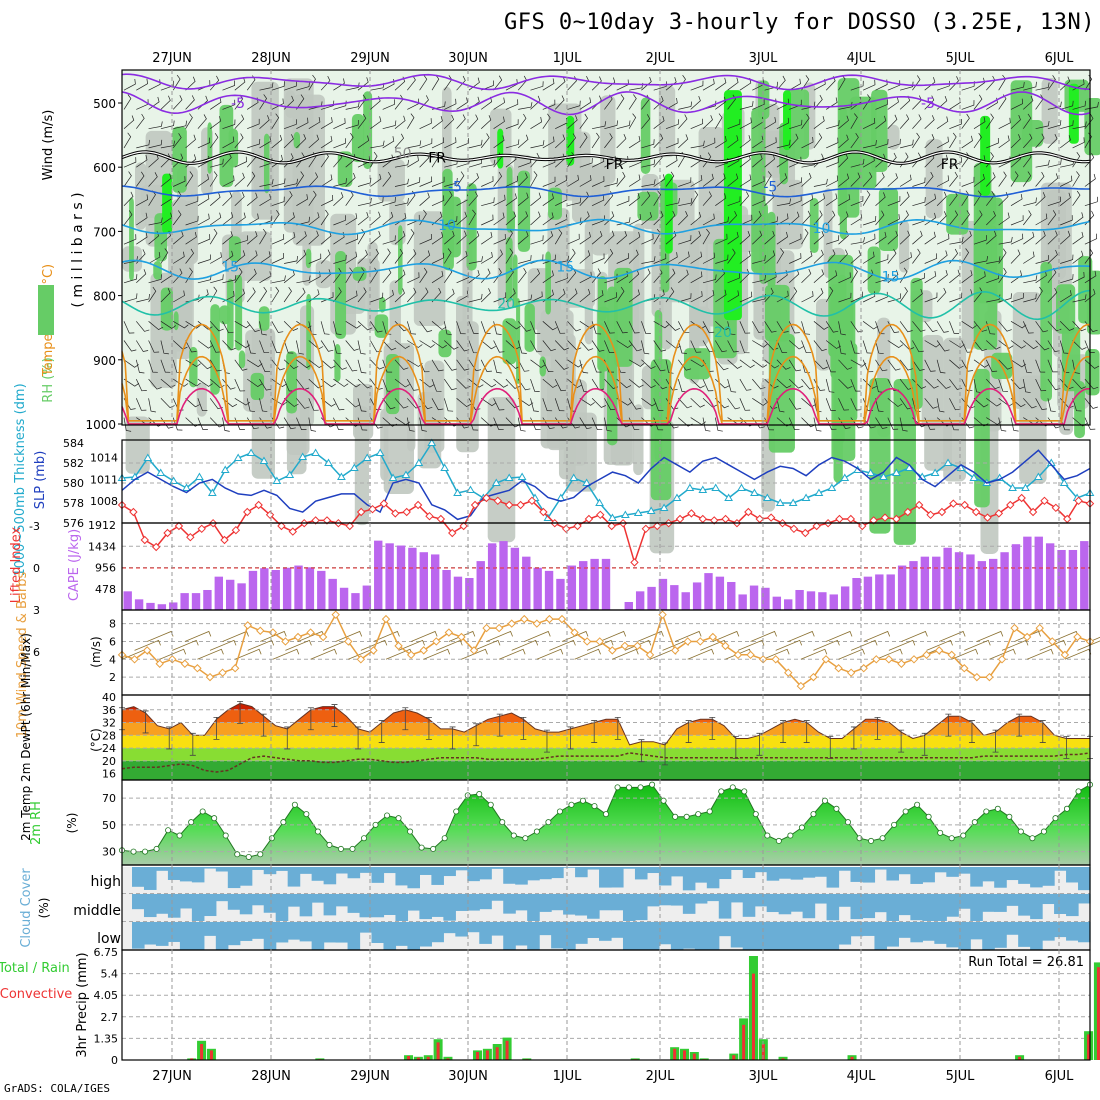 The height and width of the screenshot is (1100, 1100). Describe the element at coordinates (36, 652) in the screenshot. I see `ytick-label: 6` at that location.